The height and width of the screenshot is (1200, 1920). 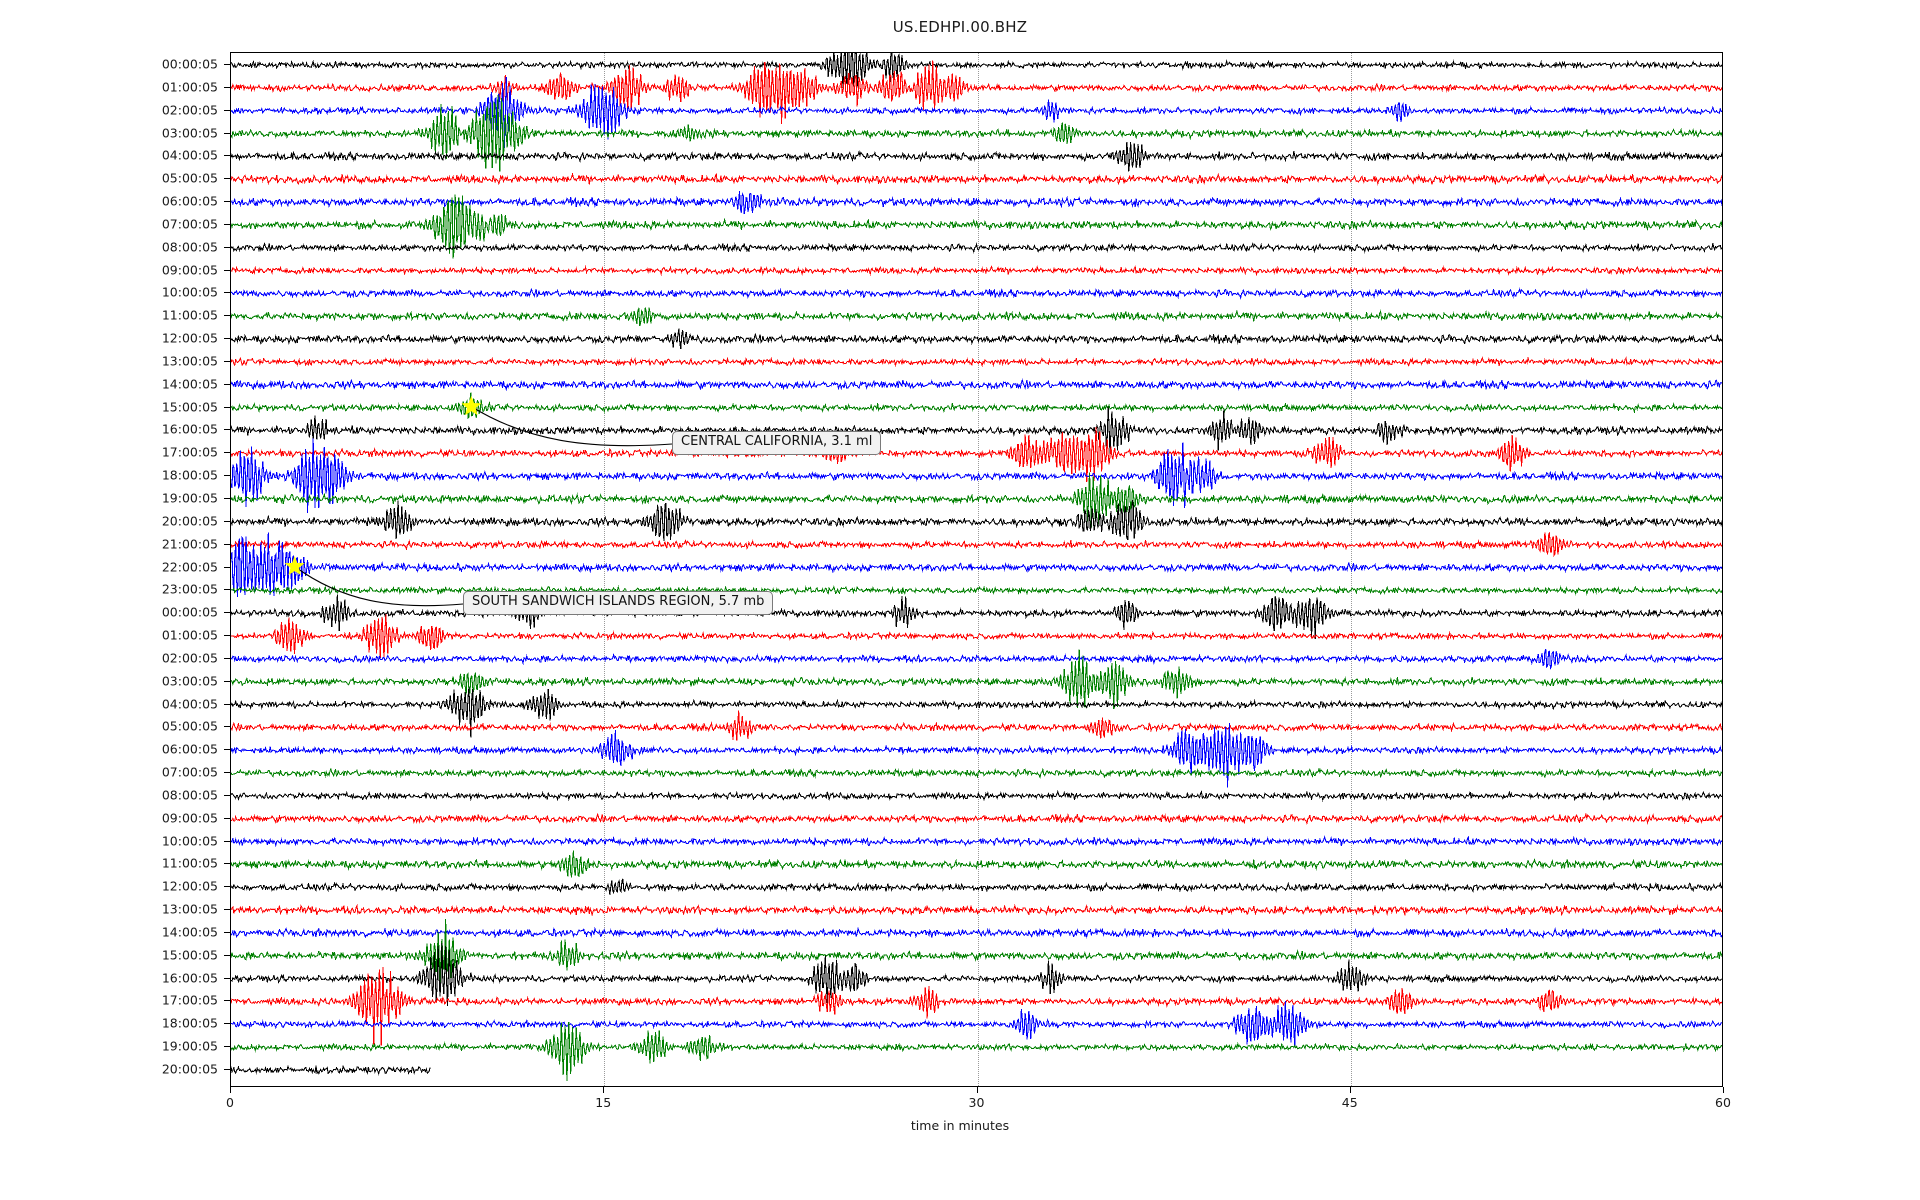 What do you see at coordinates (189, 726) in the screenshot?
I see `y-tick-label-29: 05:00:05` at bounding box center [189, 726].